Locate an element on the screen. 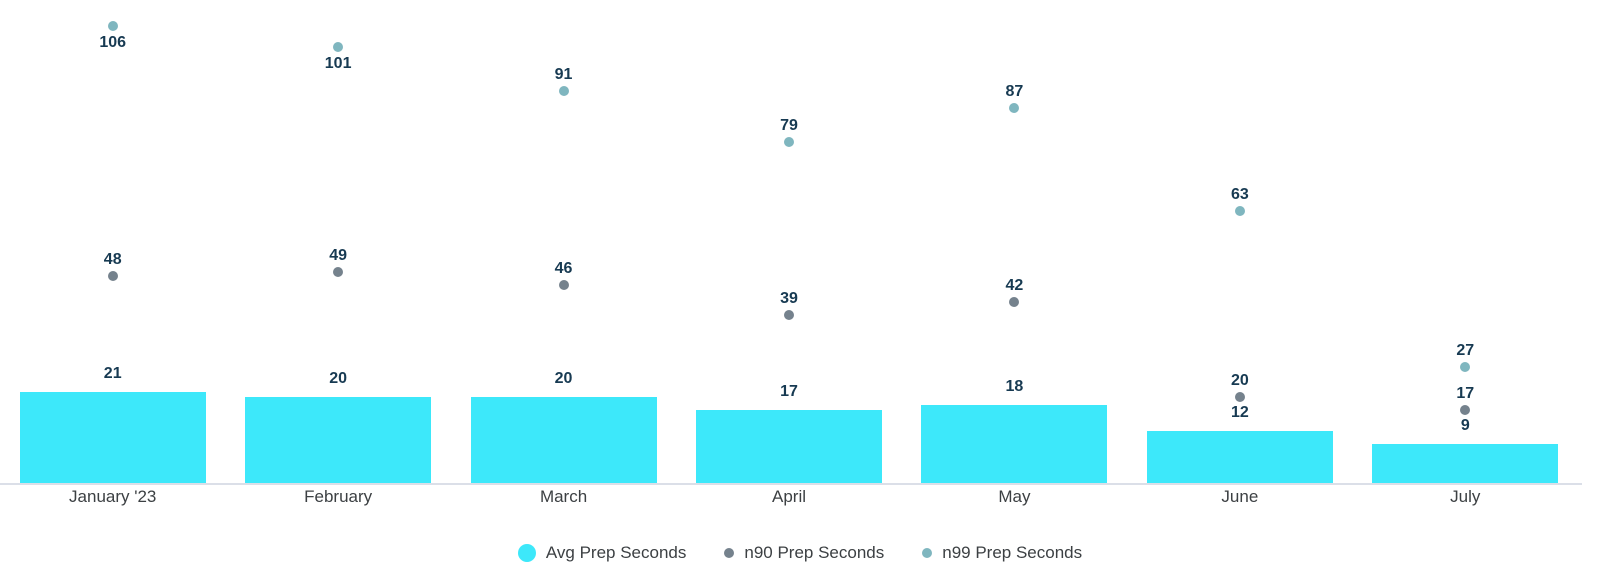 The height and width of the screenshot is (581, 1600). bar-june is located at coordinates (1239, 457).